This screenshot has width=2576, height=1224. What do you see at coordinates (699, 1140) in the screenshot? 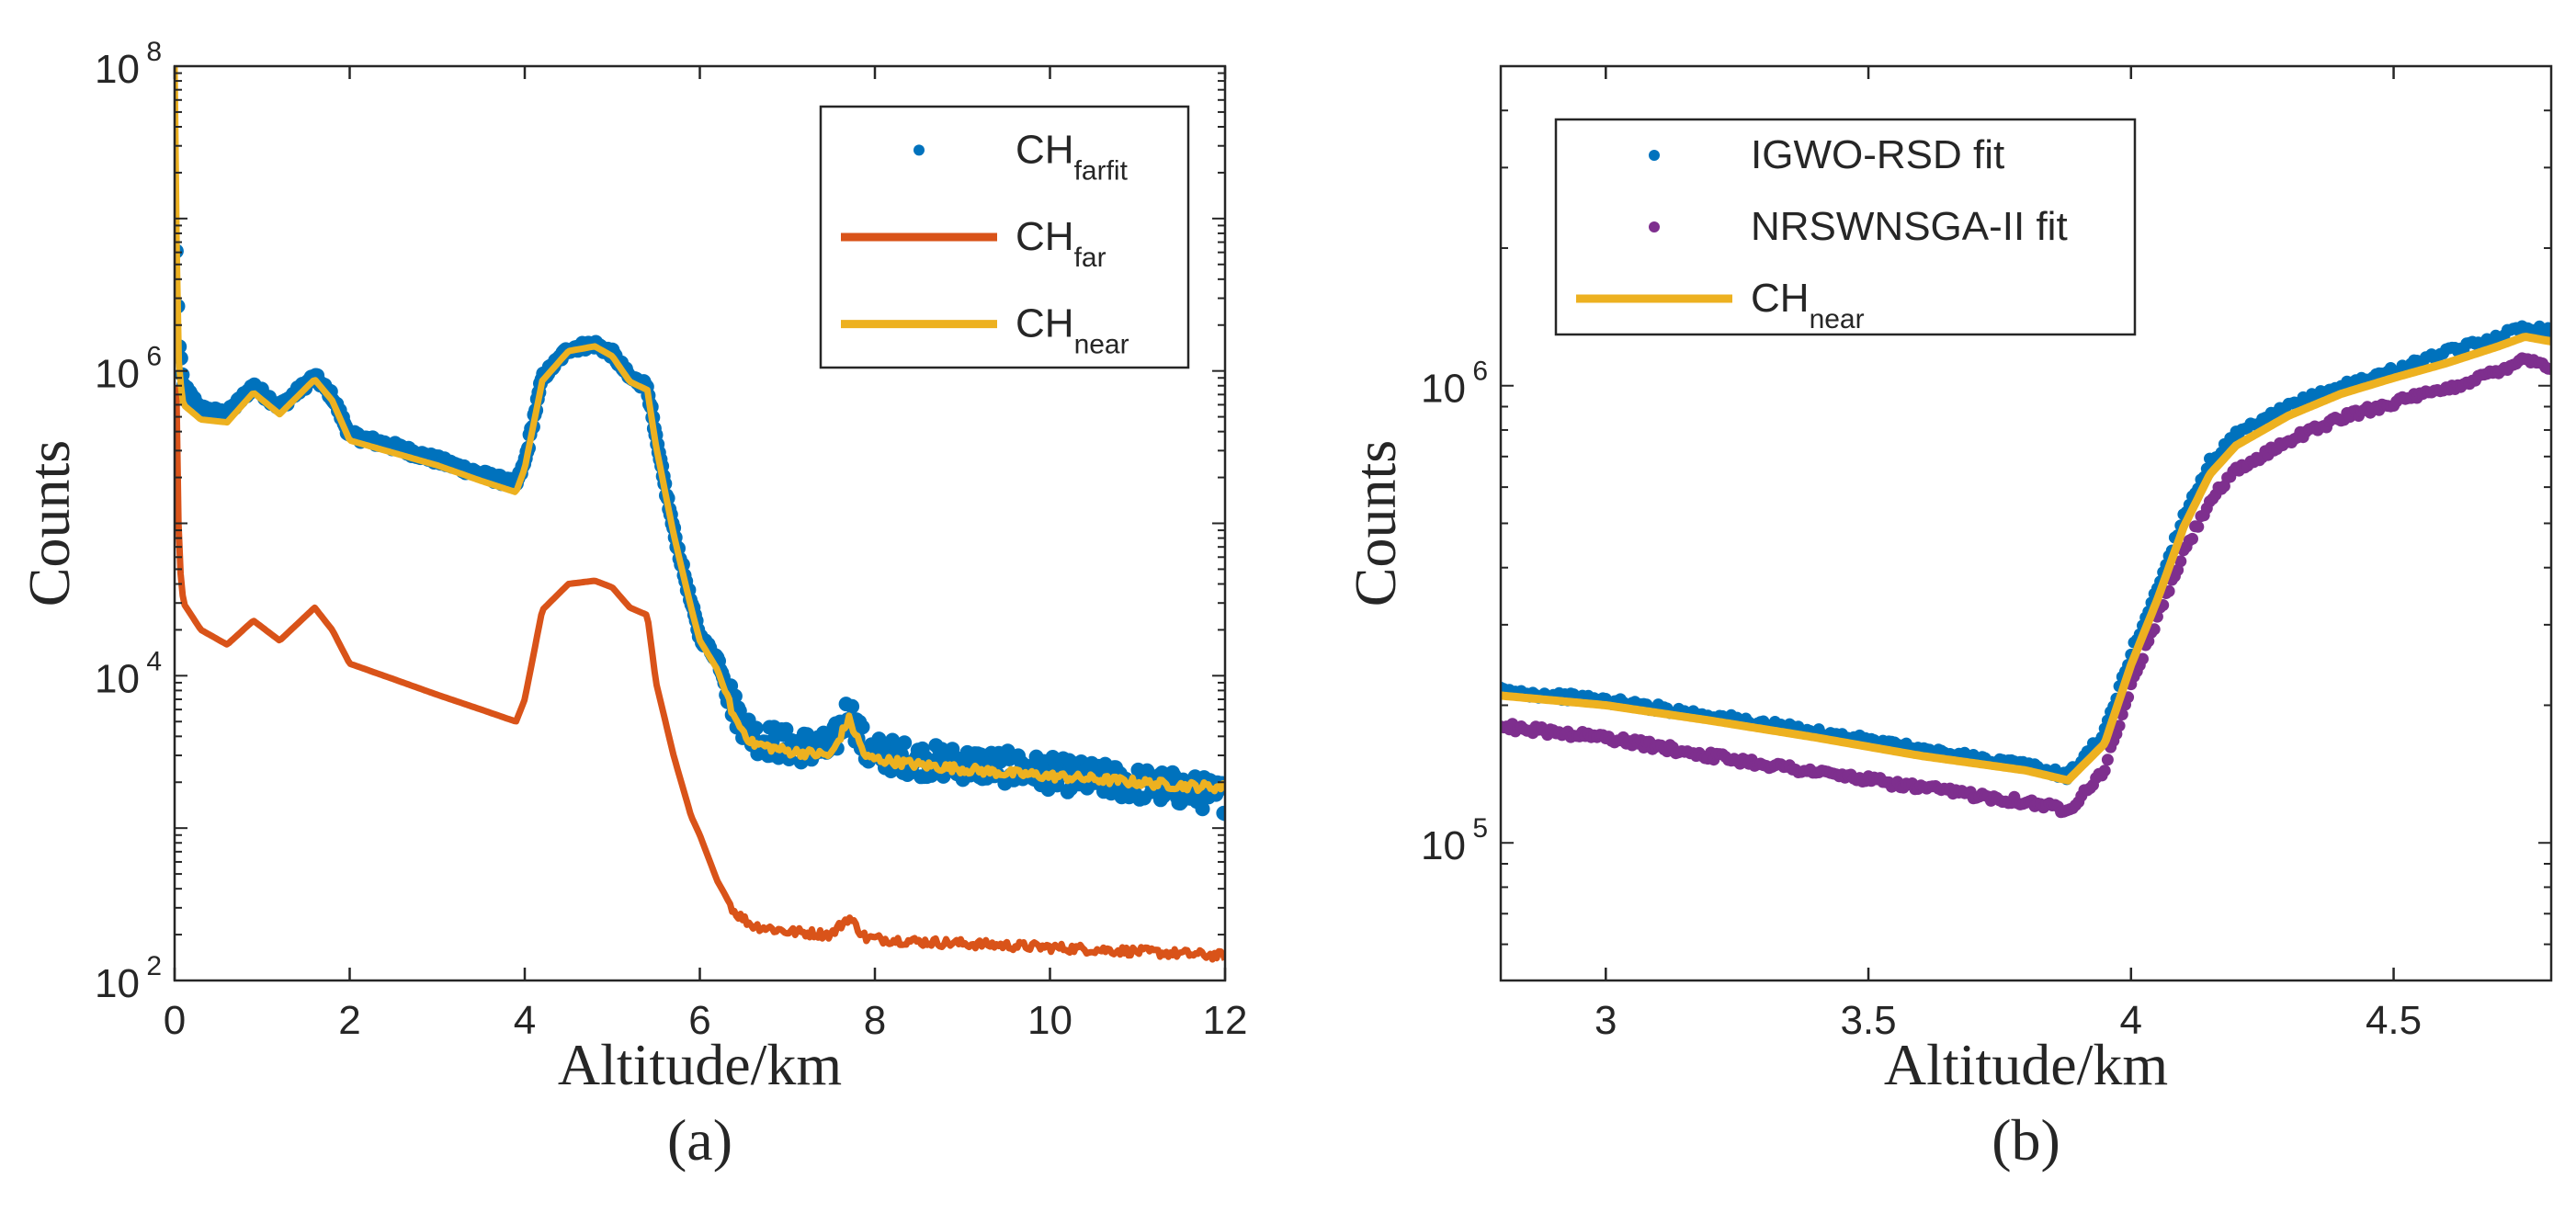
I see `panel-label: (a)` at bounding box center [699, 1140].